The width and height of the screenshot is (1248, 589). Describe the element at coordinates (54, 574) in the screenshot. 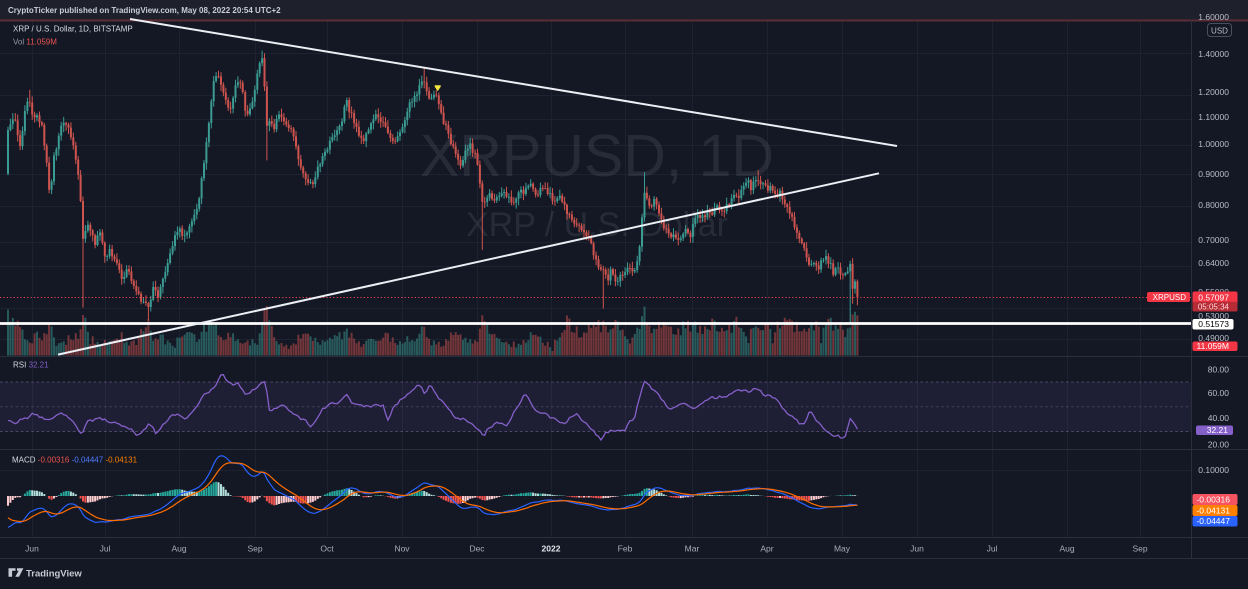

I see `svg-text: TradingView` at that location.